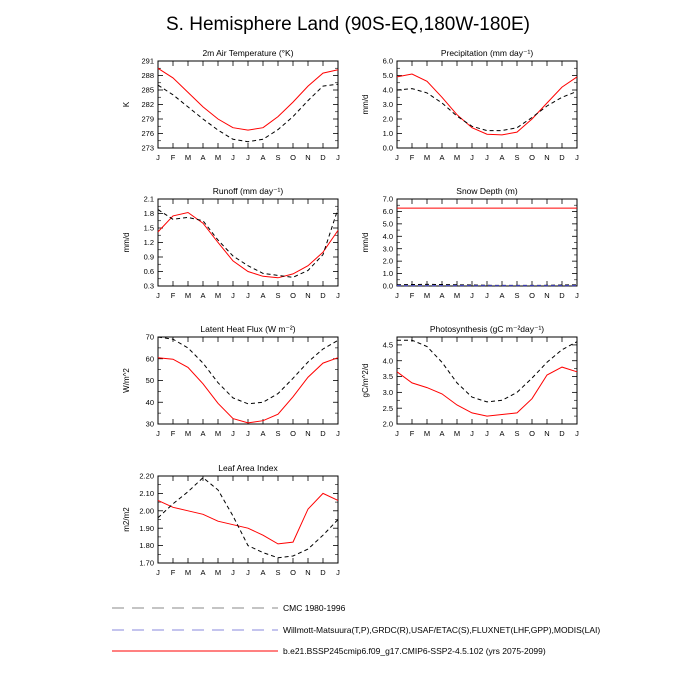  What do you see at coordinates (247, 53) in the screenshot?
I see `2m-air-temperature-k-title: 2m Air Temperature (°K)` at bounding box center [247, 53].